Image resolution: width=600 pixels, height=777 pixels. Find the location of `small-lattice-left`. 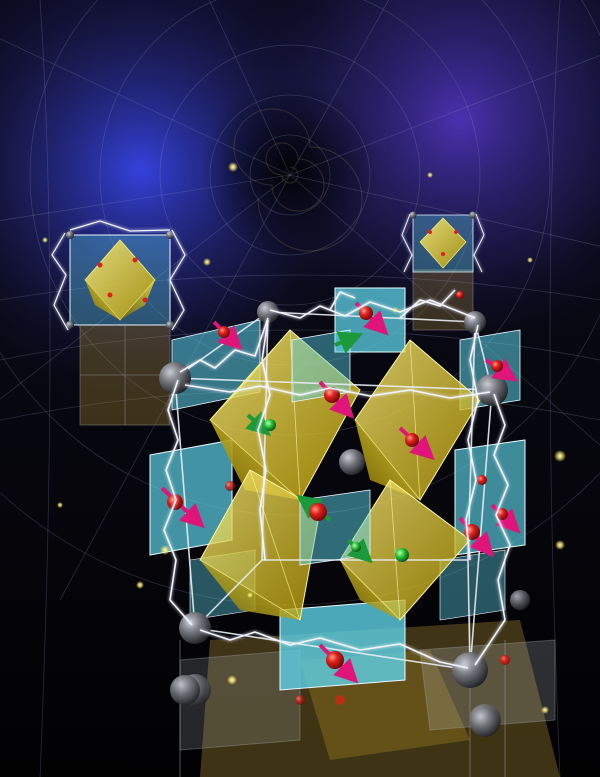

small-lattice-left is located at coordinates (118, 323).